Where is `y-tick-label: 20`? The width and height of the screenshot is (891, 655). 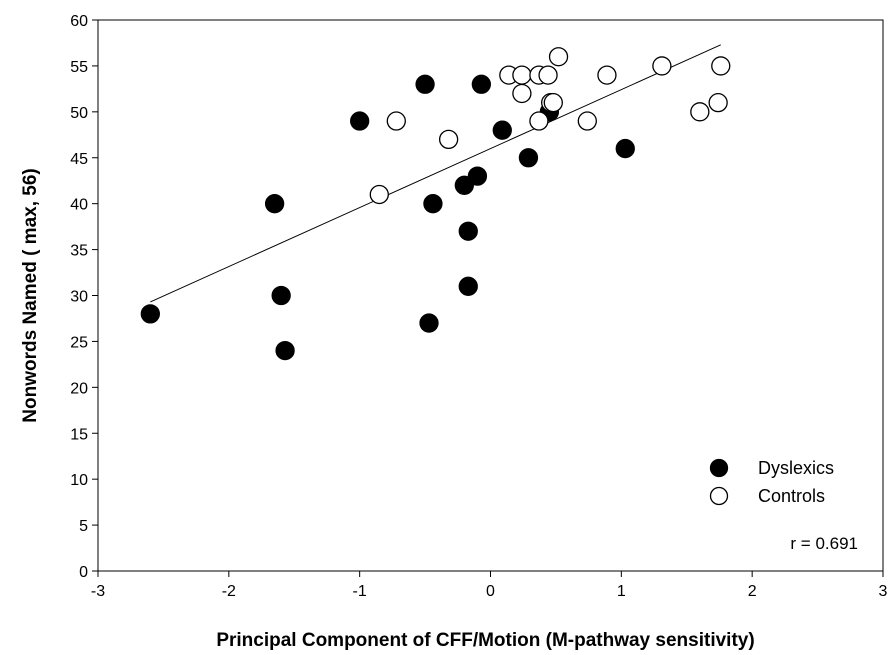 y-tick-label: 20 is located at coordinates (79, 388).